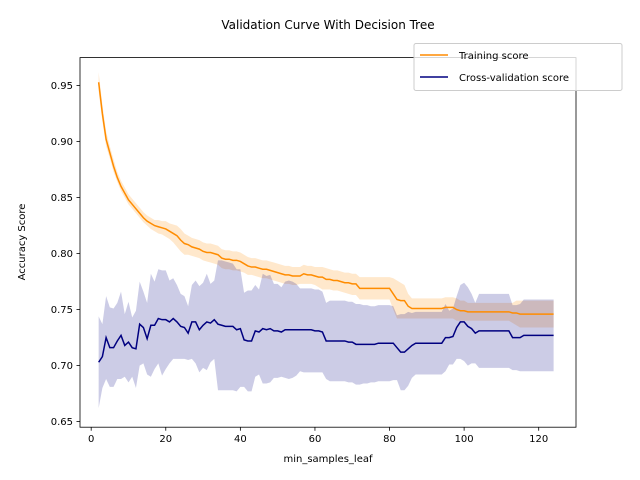 This screenshot has height=480, width=640. I want to click on x-tick-label: 120, so click(538, 439).